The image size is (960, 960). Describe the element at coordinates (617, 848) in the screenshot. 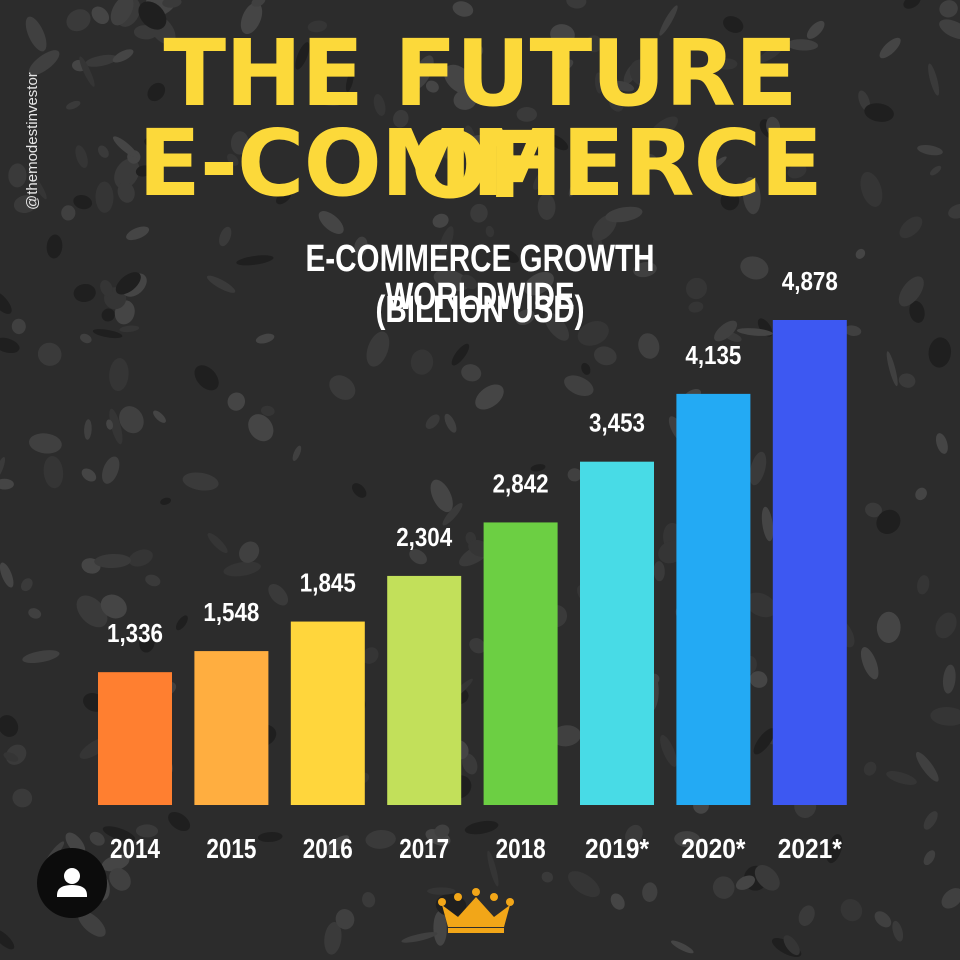

I see `category-label: 2019*` at that location.